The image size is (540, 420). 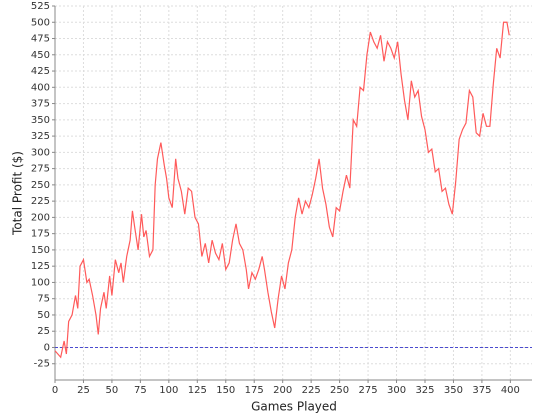 What do you see at coordinates (40, 55) in the screenshot?
I see `y-tick-label: 450` at bounding box center [40, 55].